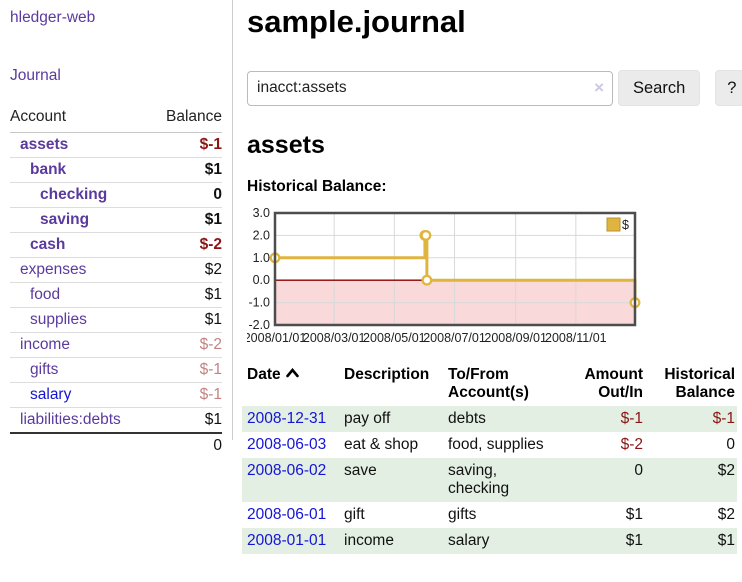  What do you see at coordinates (489, 419) in the screenshot?
I see `register-row: 2008-12-31 pay off debts $-1 $-1` at bounding box center [489, 419].